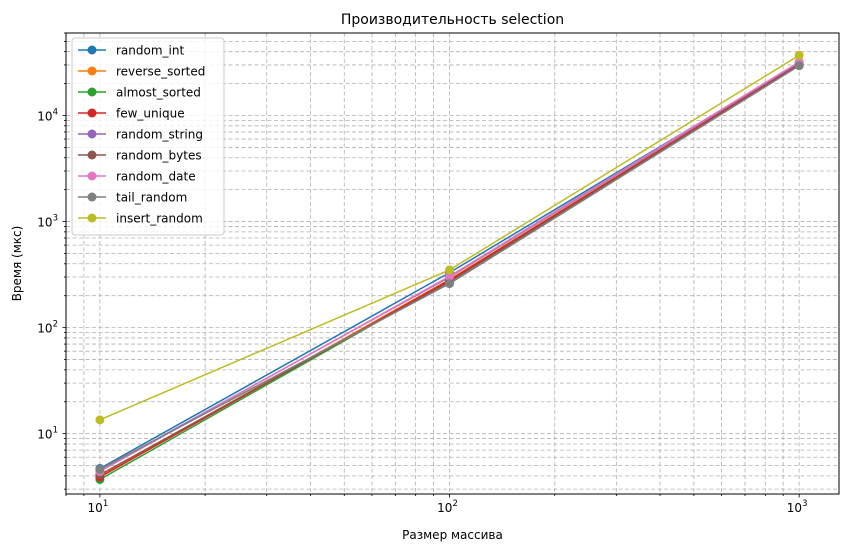  Describe the element at coordinates (159, 156) in the screenshot. I see `legend-label: random_bytes` at that location.